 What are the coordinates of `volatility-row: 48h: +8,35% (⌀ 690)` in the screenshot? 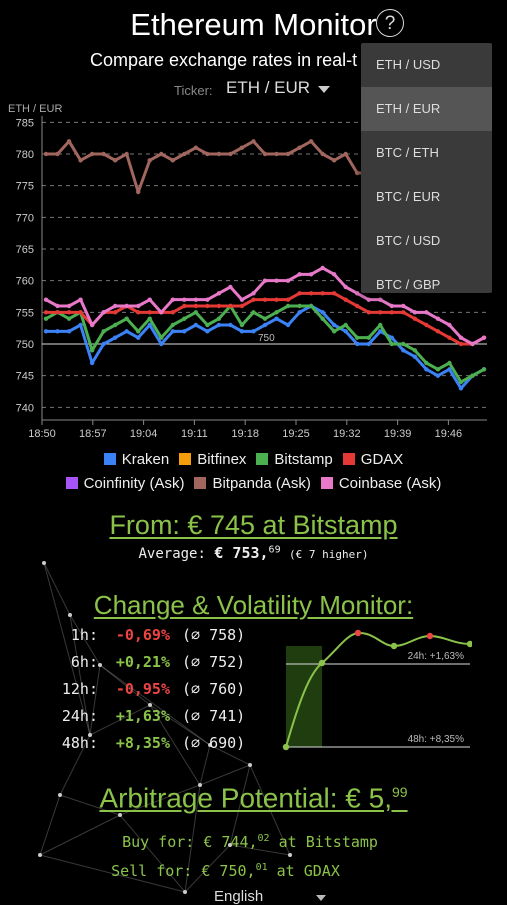 It's located at (148, 743).